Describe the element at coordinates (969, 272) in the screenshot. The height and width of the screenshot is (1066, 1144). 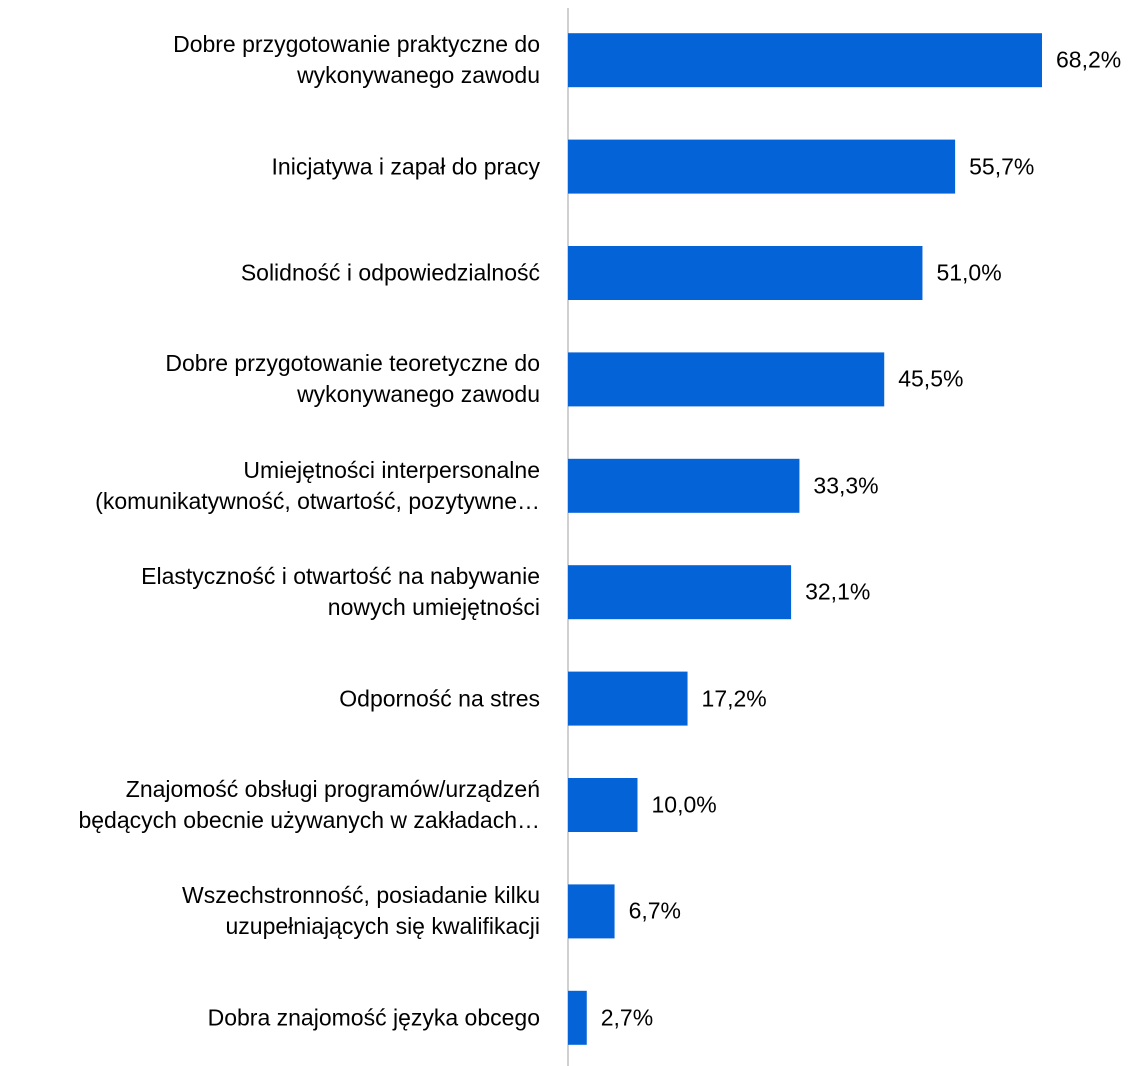
I see `value-label: 51,0%` at that location.